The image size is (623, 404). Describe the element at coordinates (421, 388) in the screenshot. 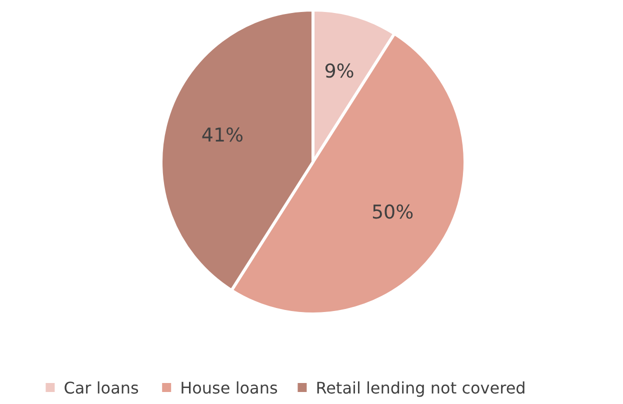

I see `legend-label: Retail lending not covered` at that location.